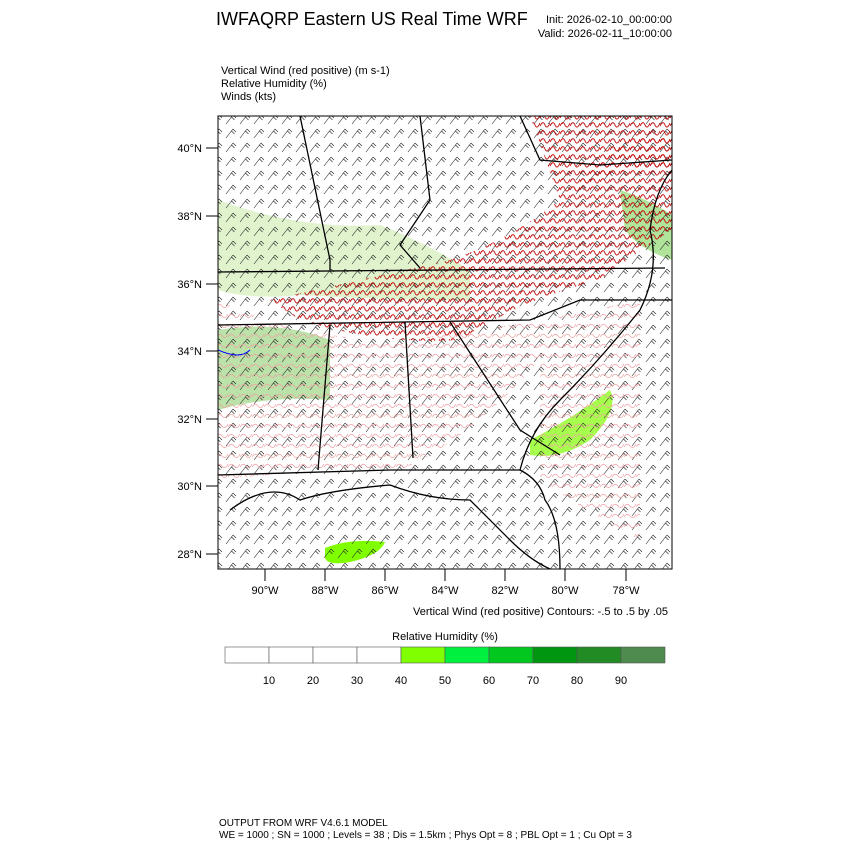 The width and height of the screenshot is (850, 850). What do you see at coordinates (313, 681) in the screenshot?
I see `colorbar-label: 20` at bounding box center [313, 681].